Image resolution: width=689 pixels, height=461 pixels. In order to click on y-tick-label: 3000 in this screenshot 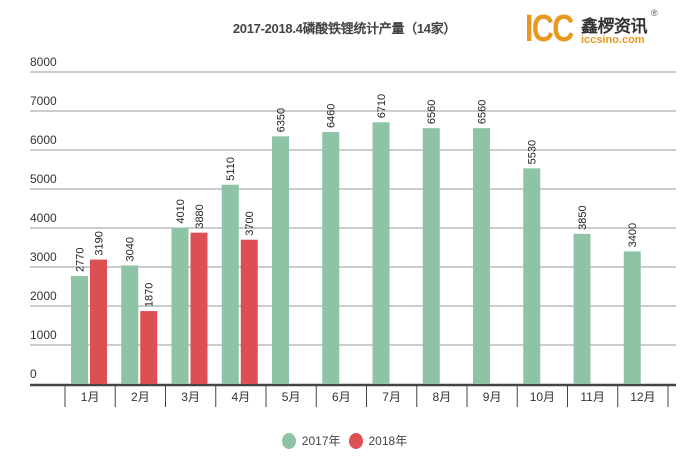, I will do `click(43, 257)`.